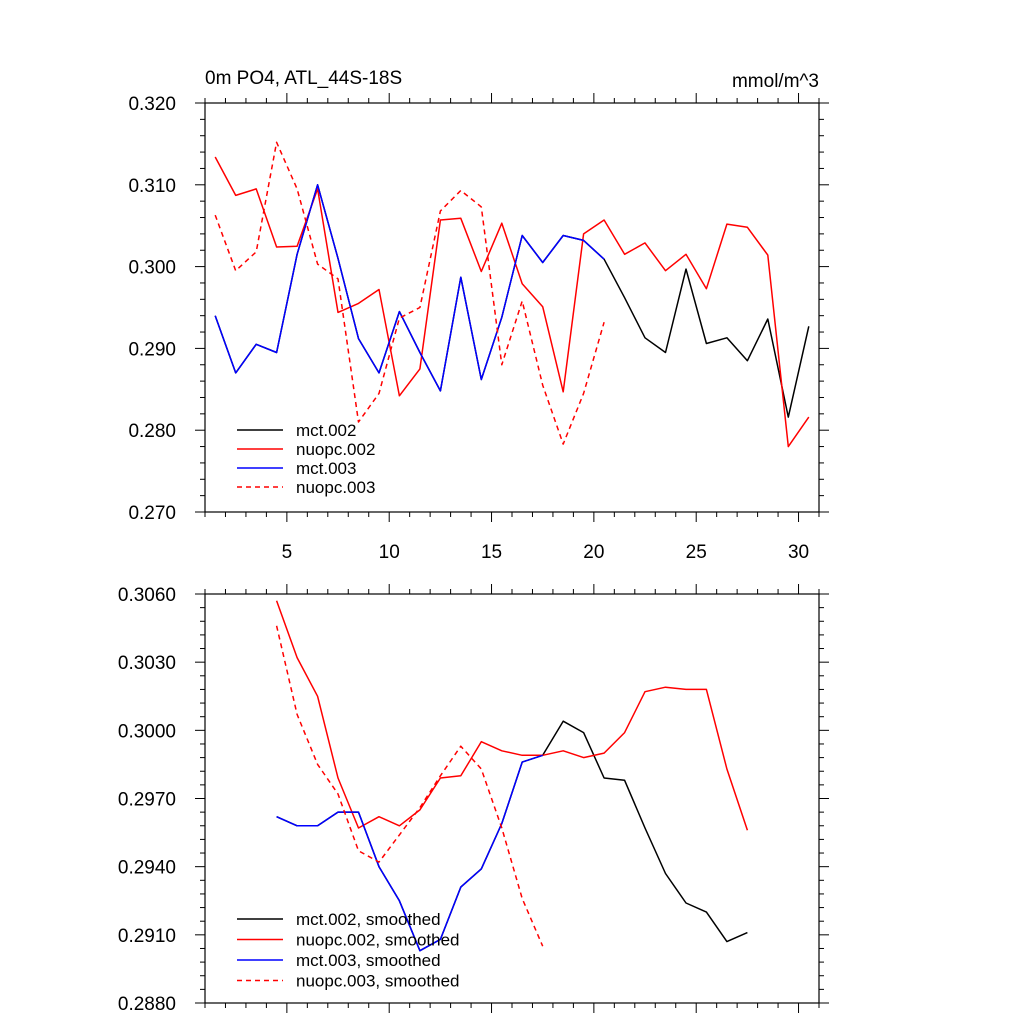 This screenshot has width=1024, height=1024. Describe the element at coordinates (798, 552) in the screenshot. I see `top-xtick-label: 30` at that location.